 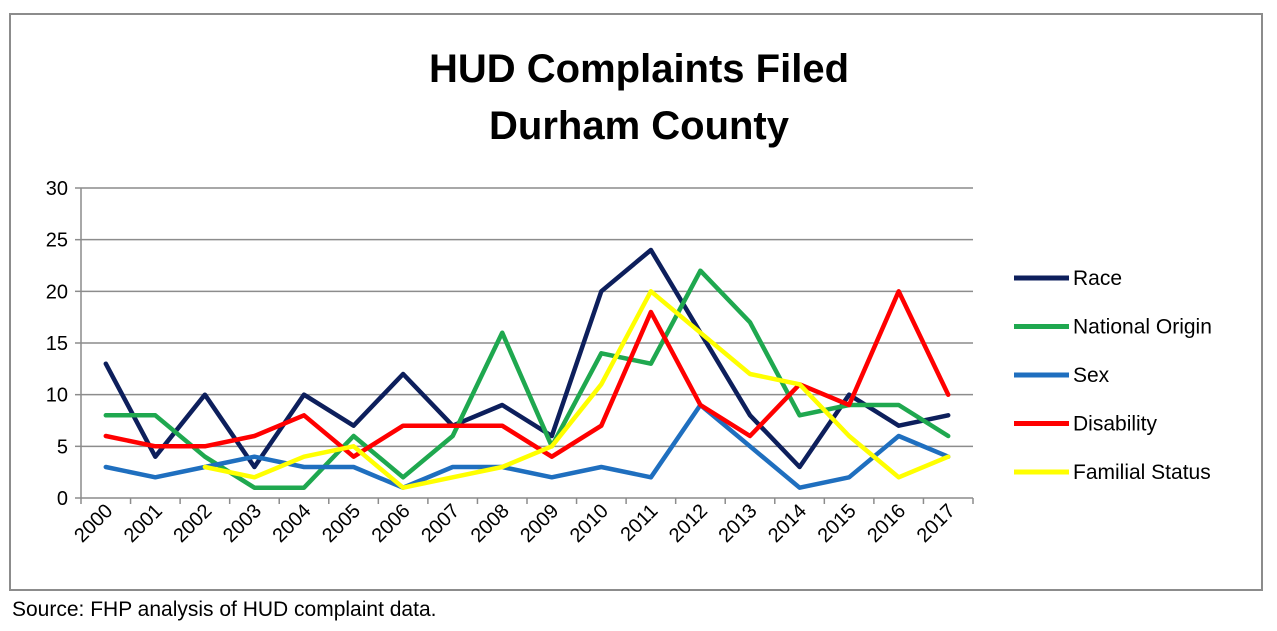 I want to click on y-tick-label: 30, so click(x=57, y=189).